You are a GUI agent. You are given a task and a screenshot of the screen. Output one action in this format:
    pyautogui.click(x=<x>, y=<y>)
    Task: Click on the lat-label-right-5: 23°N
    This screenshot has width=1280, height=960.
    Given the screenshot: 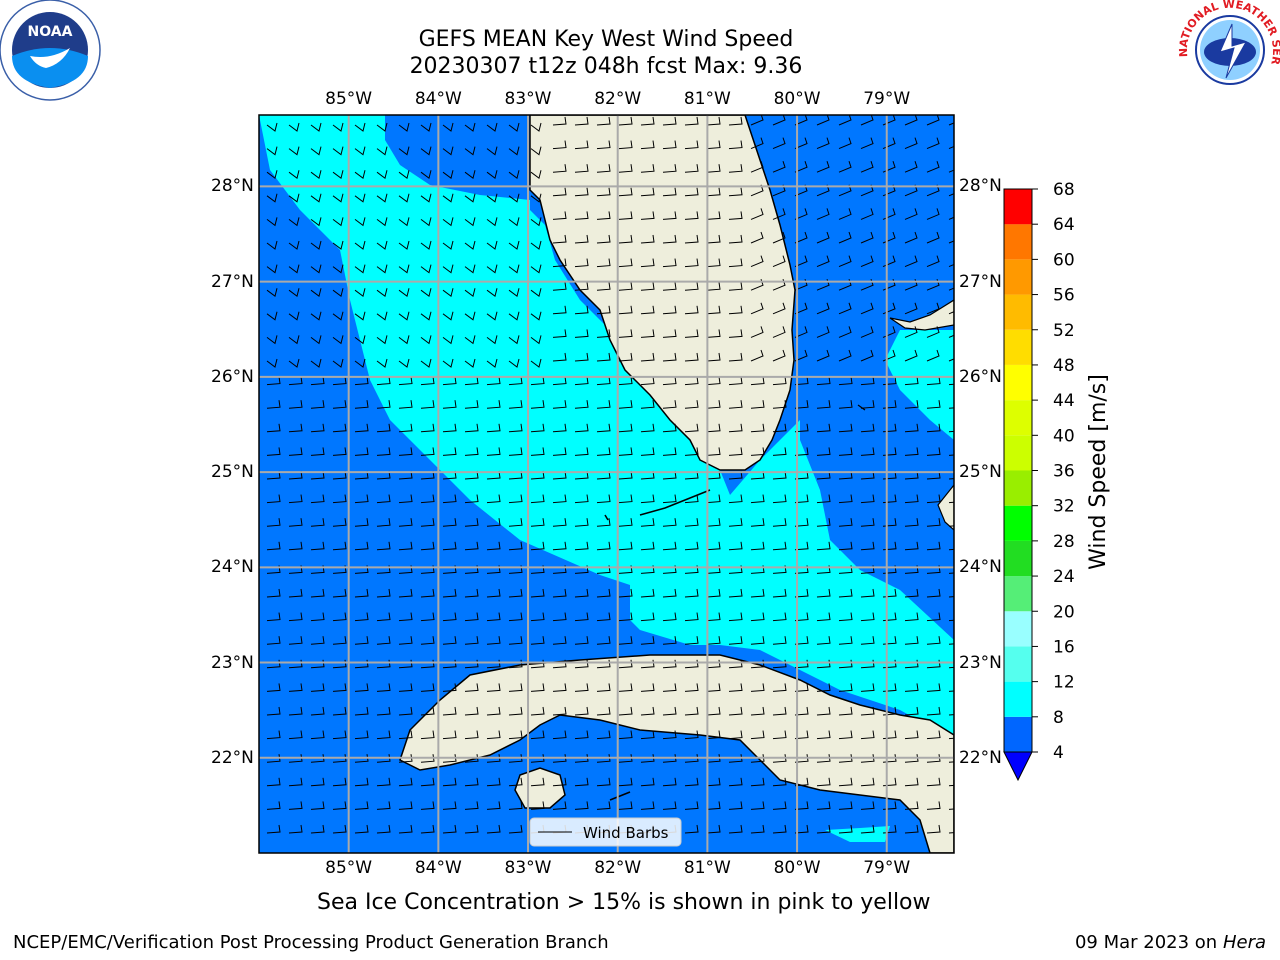 What is the action you would take?
    pyautogui.click(x=980, y=662)
    